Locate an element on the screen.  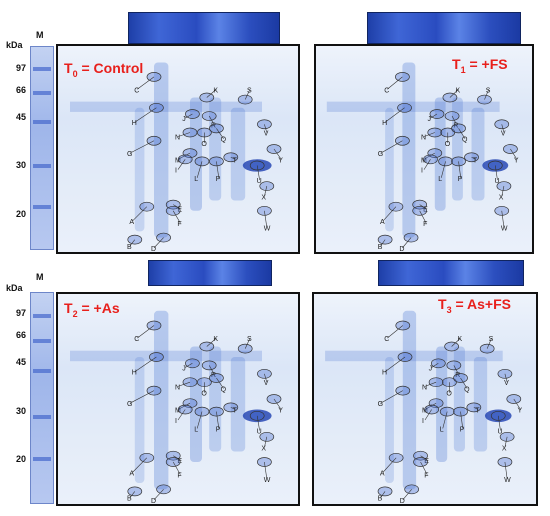
marker-label: M is located at coordinates (40, 35).